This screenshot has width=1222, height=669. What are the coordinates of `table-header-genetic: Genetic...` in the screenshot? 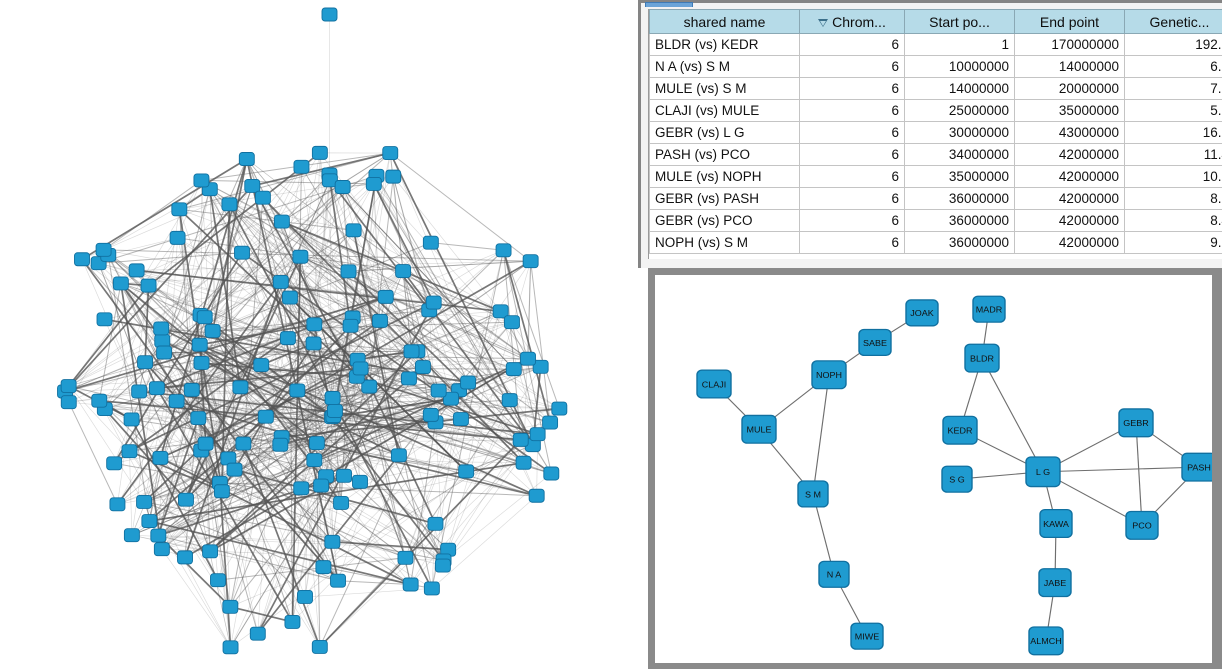 It's located at (1173, 21).